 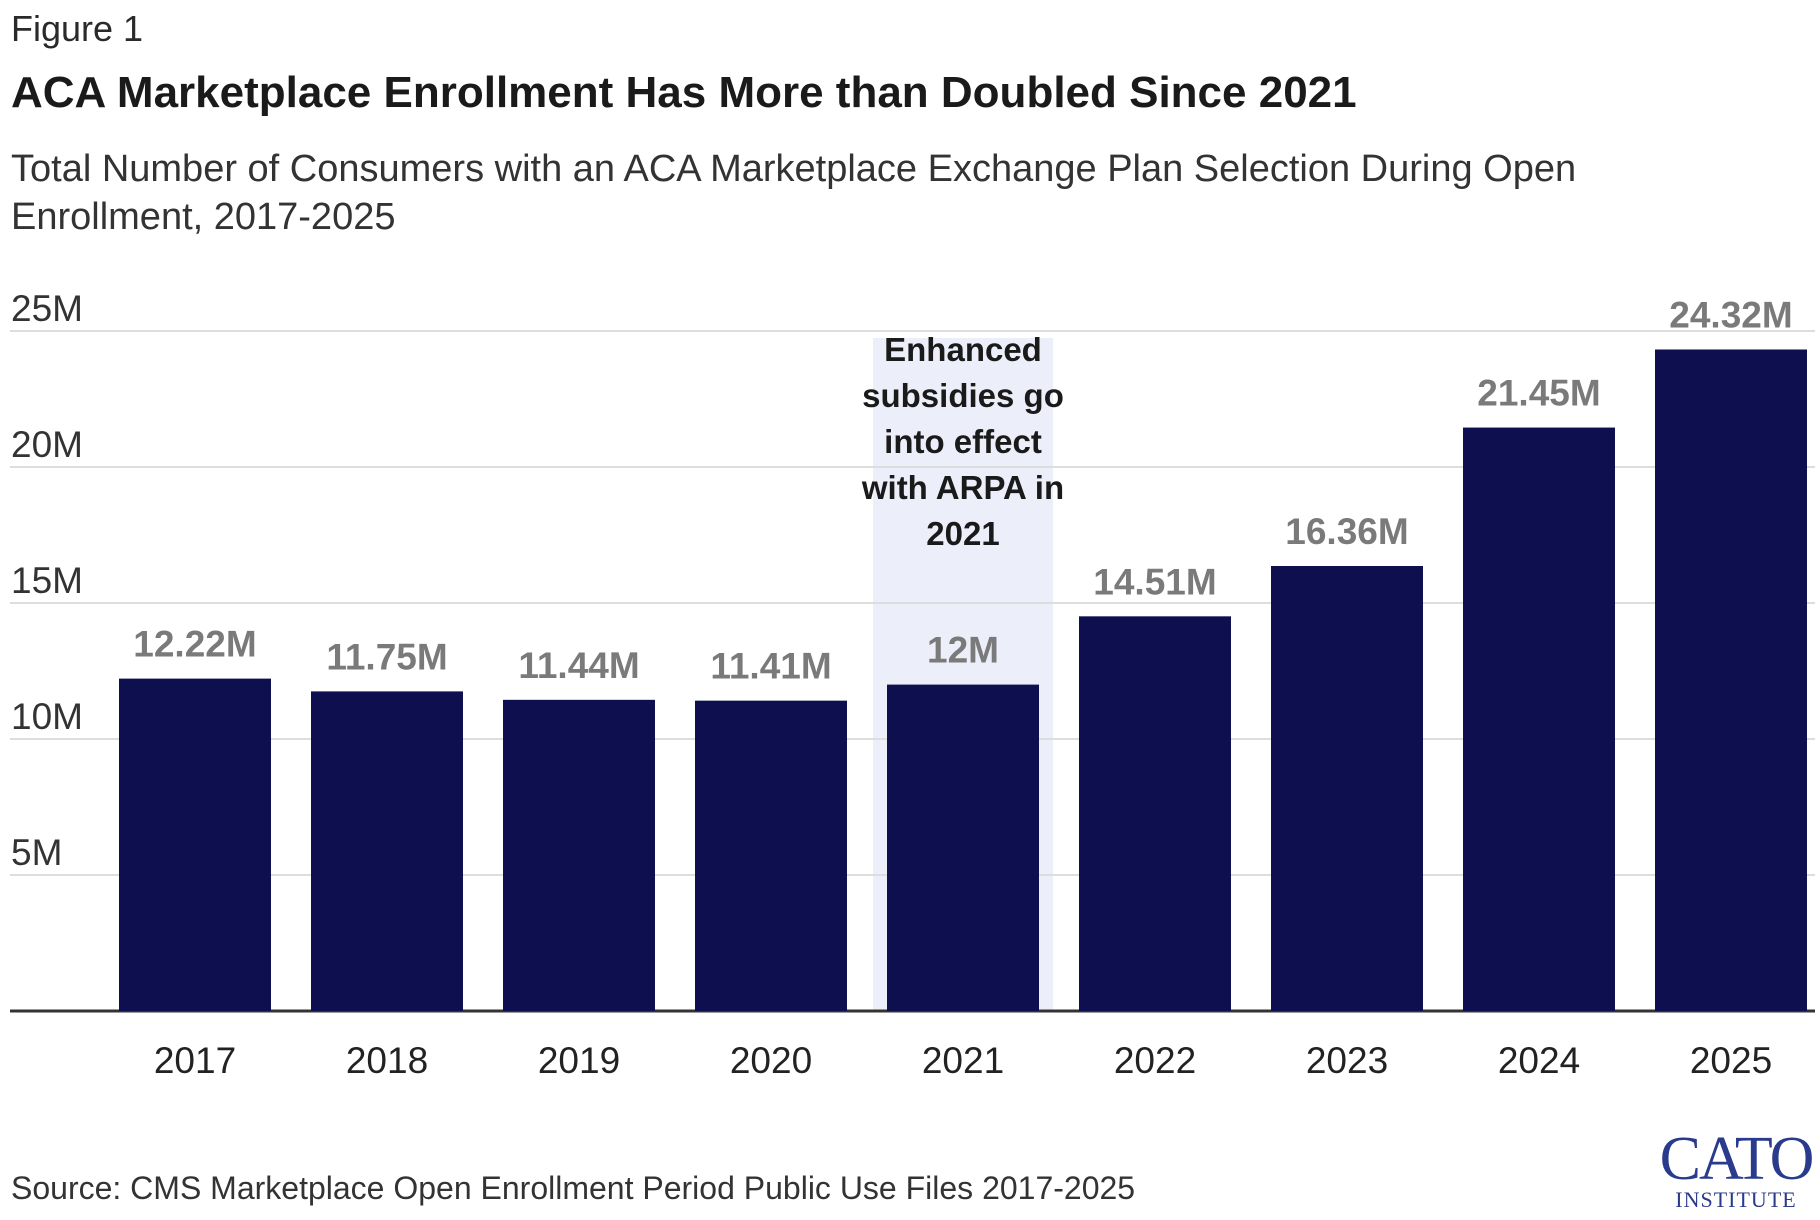 I want to click on annotation-line: into effect, so click(x=963, y=441).